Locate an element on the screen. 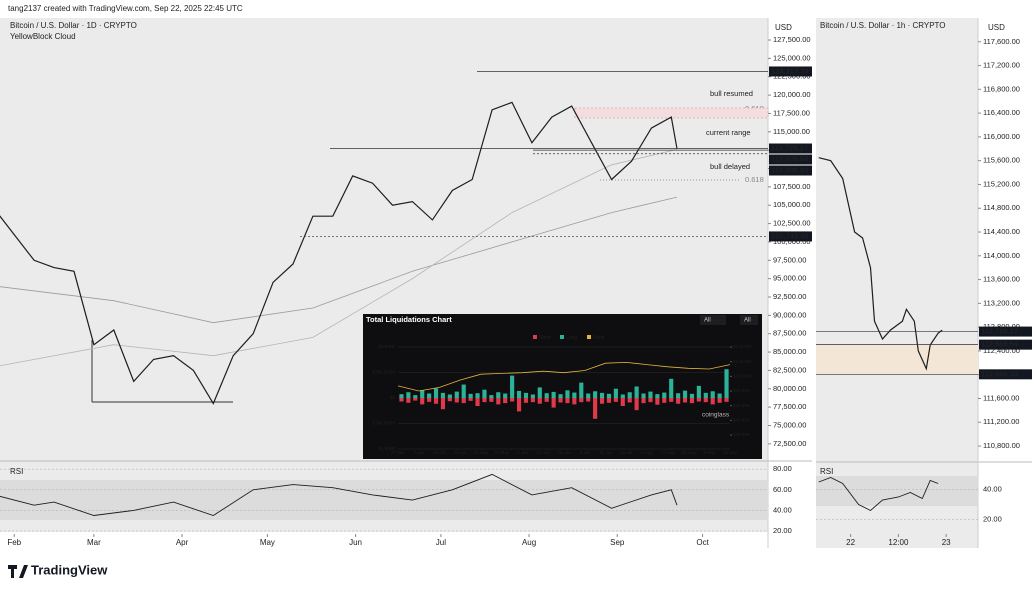 This screenshot has height=589, width=1032. inset-y-label: $1.59kB is located at coordinates (386, 346).